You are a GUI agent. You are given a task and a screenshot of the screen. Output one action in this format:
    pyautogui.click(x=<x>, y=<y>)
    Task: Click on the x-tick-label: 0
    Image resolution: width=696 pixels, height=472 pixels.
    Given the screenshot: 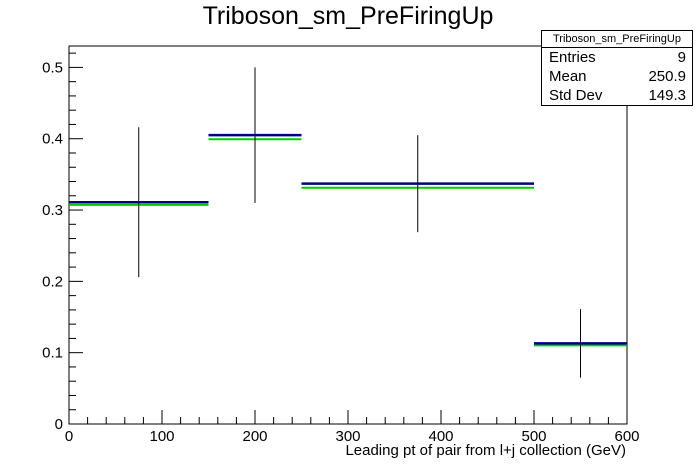 What is the action you would take?
    pyautogui.click(x=69, y=436)
    